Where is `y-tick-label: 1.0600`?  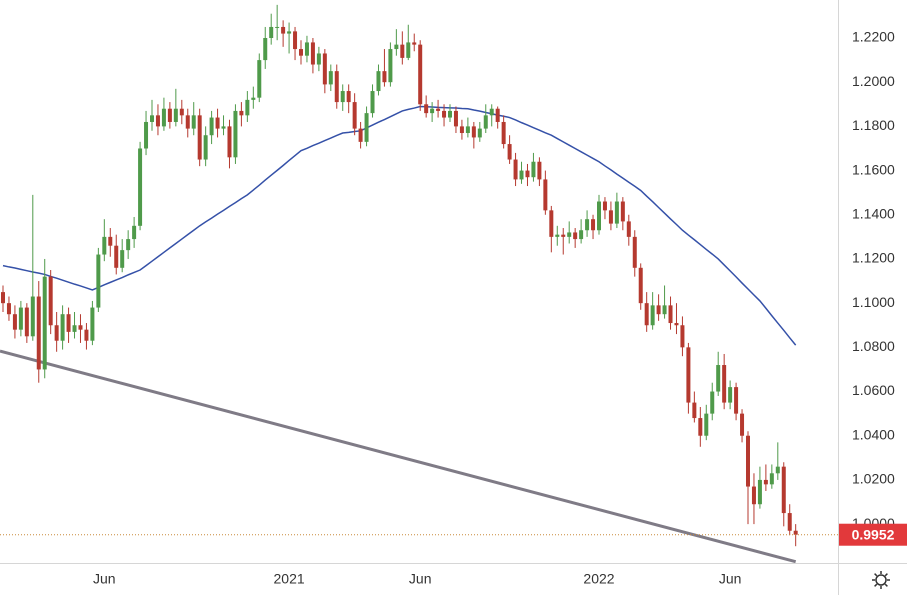
y-tick-label: 1.0600 is located at coordinates (873, 390).